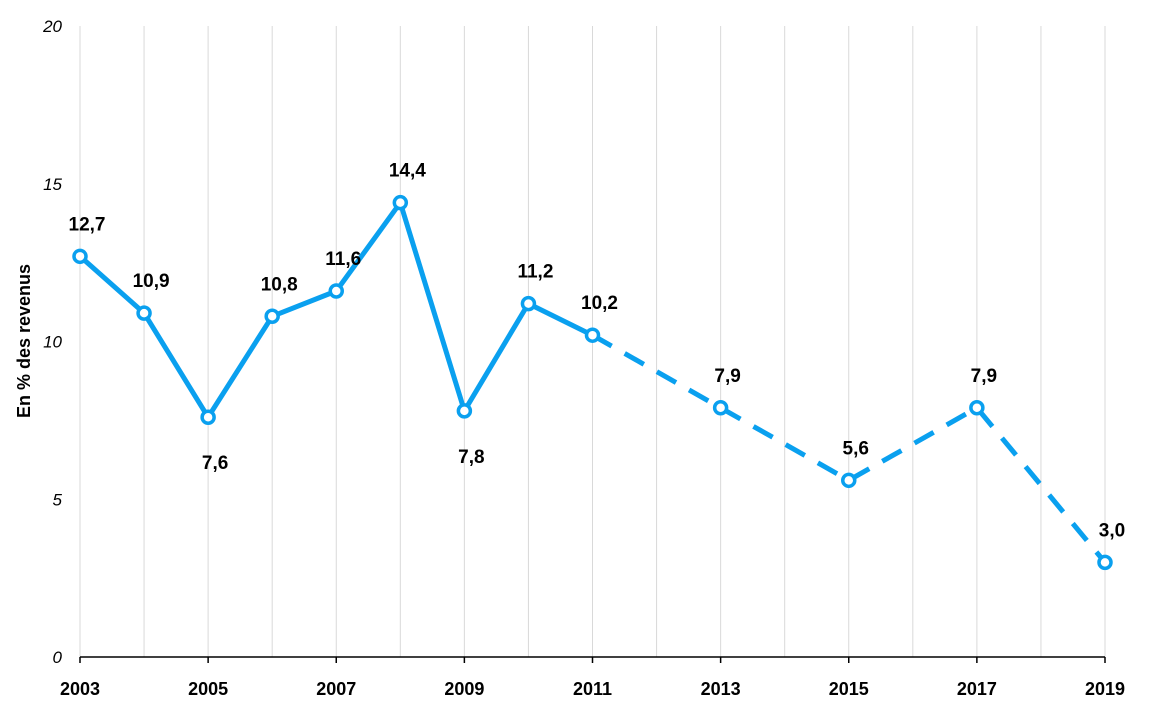  I want to click on y-tick-label-15: 15, so click(52, 184).